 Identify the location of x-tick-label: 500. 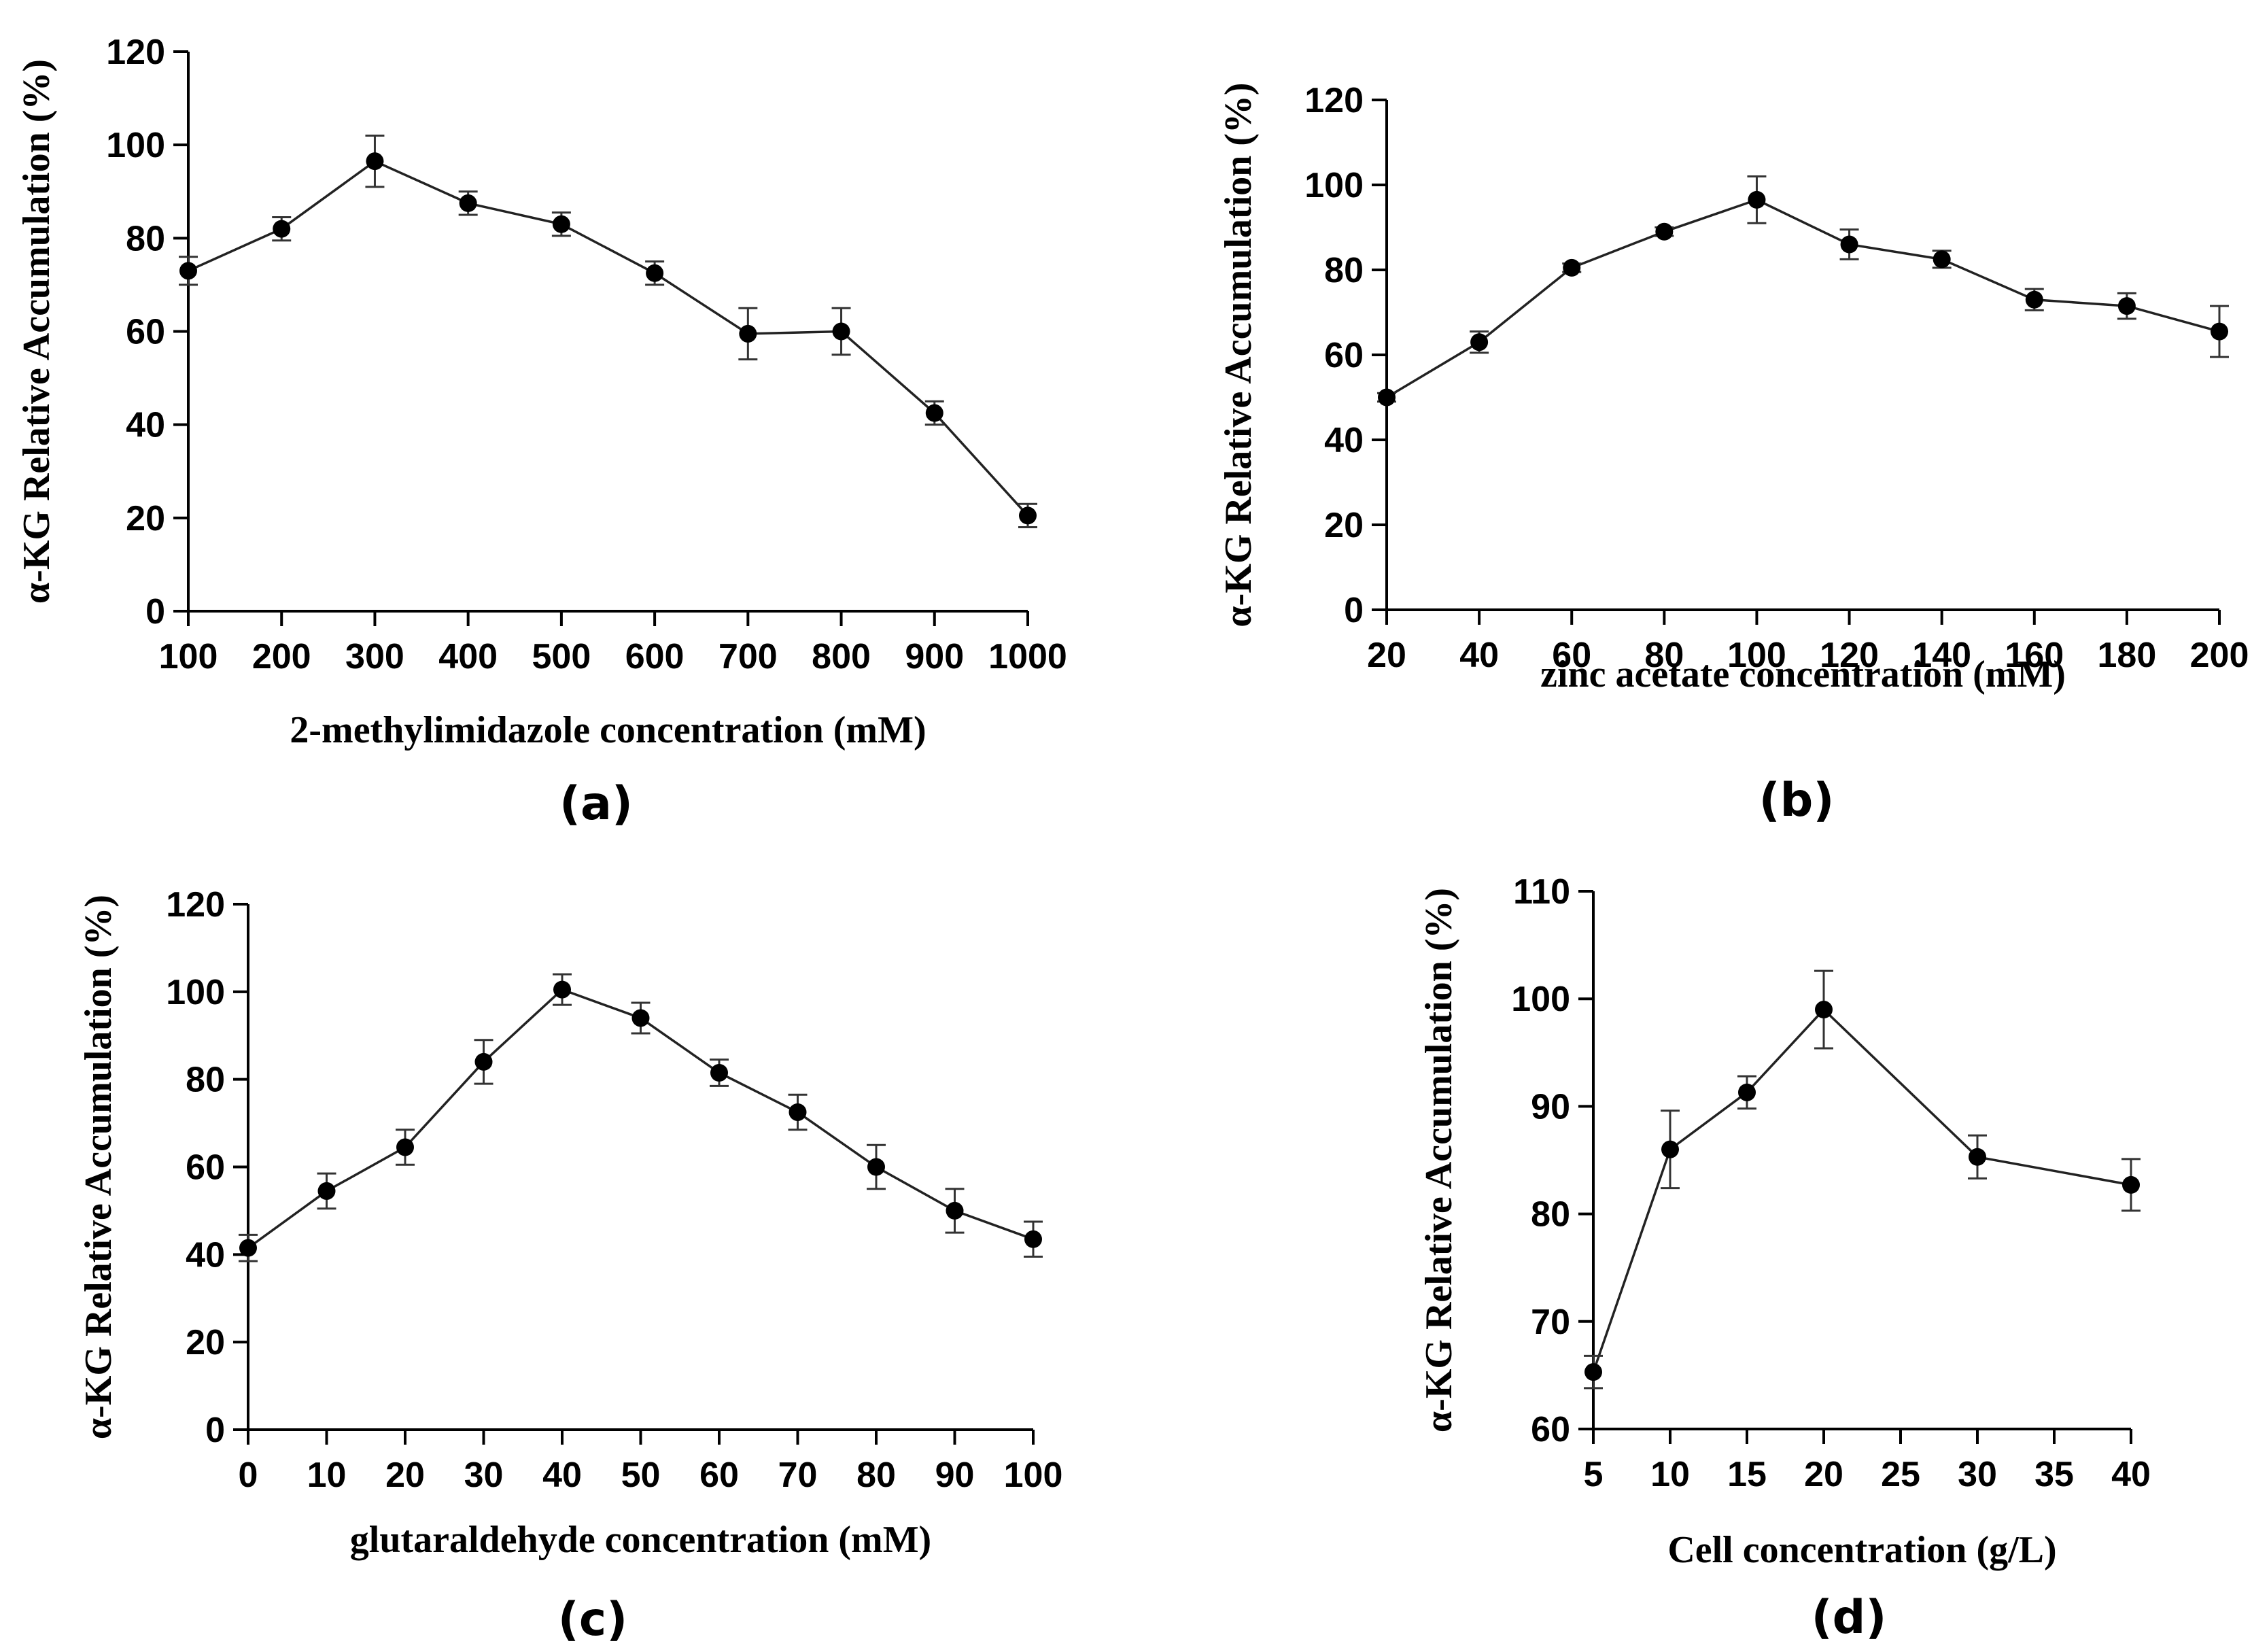
(561, 656).